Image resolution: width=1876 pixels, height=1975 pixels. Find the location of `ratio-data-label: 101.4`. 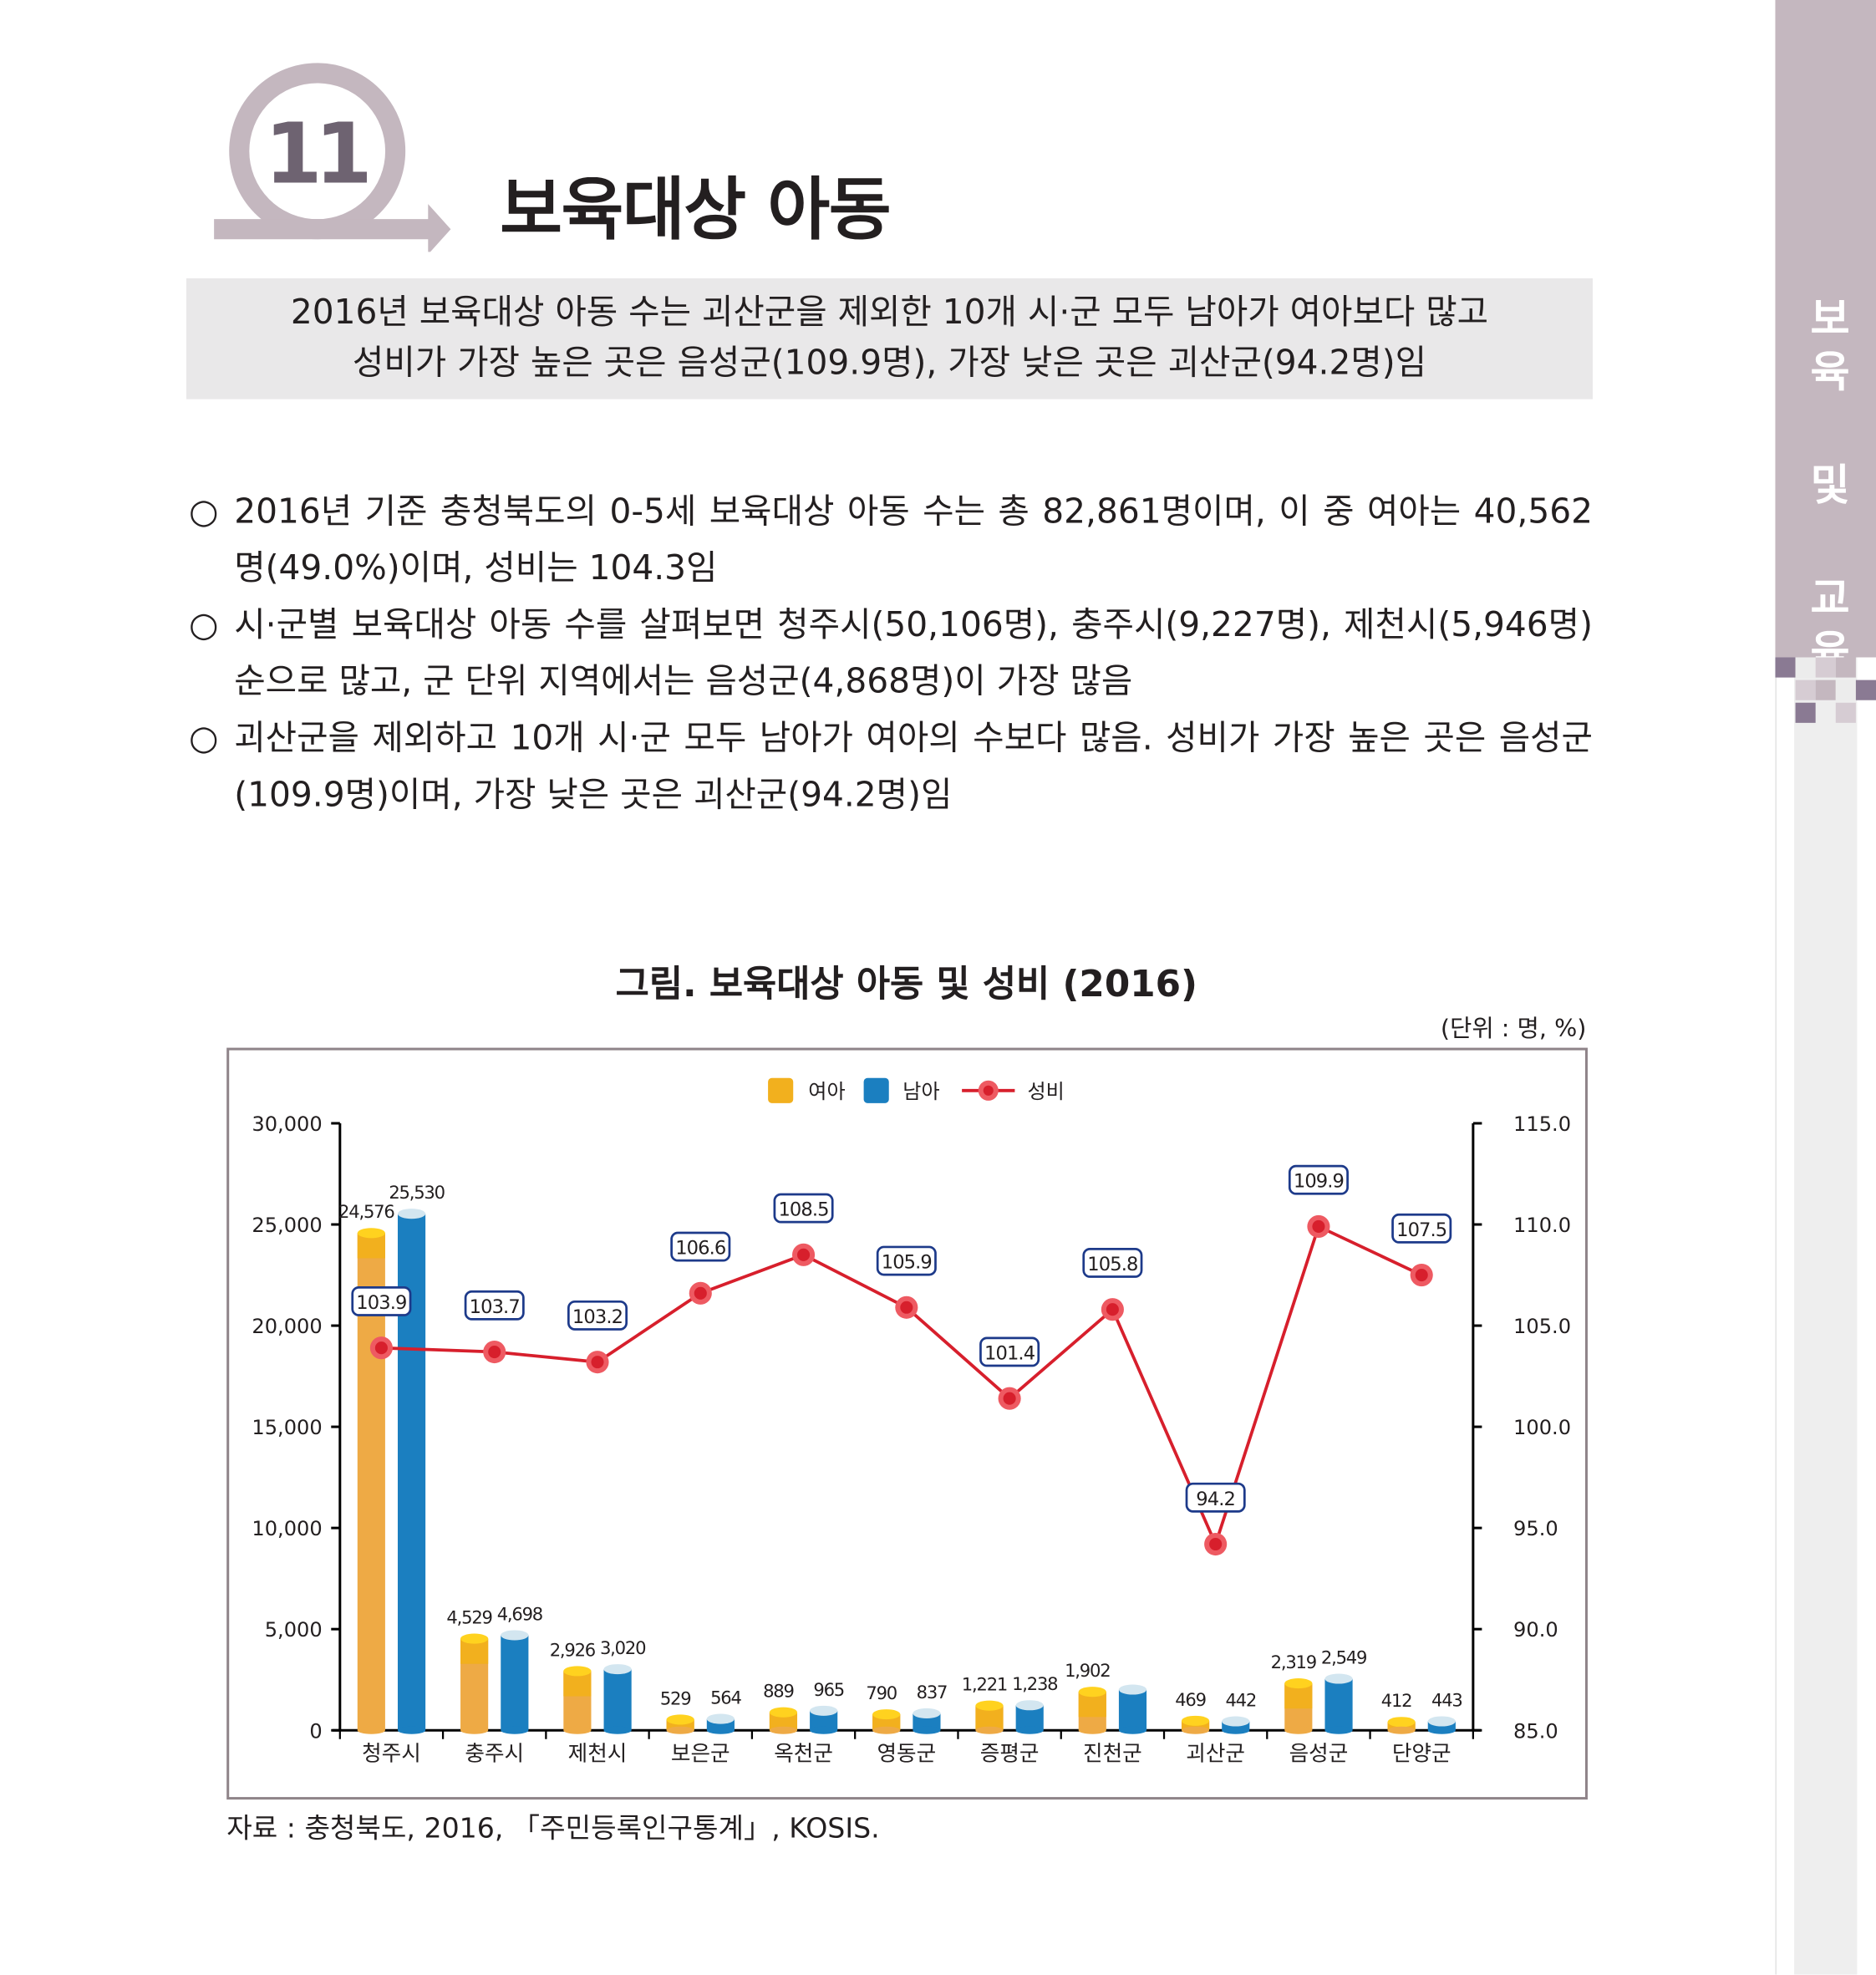

ratio-data-label: 101.4 is located at coordinates (1009, 1354).